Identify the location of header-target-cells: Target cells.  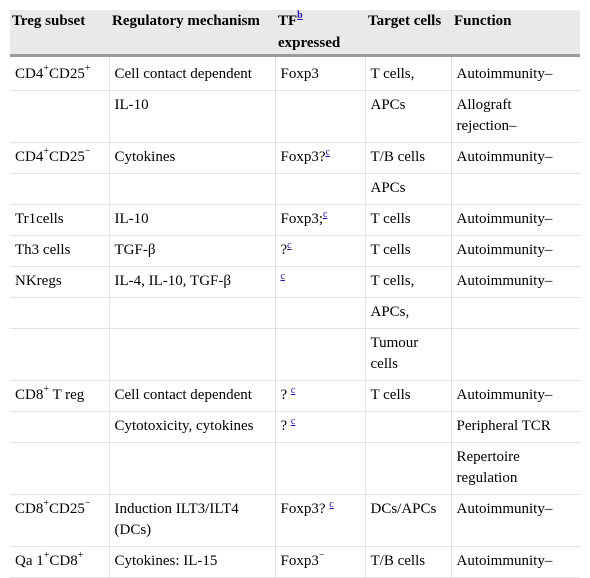
(408, 33).